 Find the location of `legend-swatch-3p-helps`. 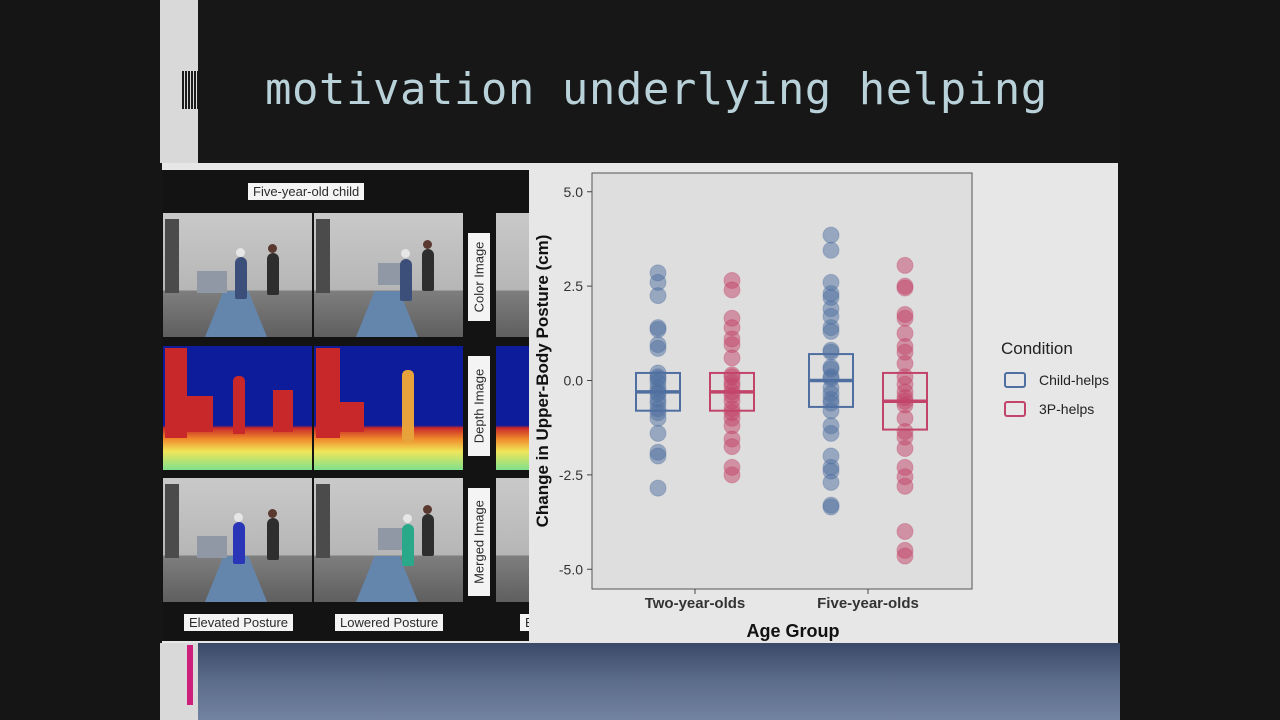

legend-swatch-3p-helps is located at coordinates (1015, 409).